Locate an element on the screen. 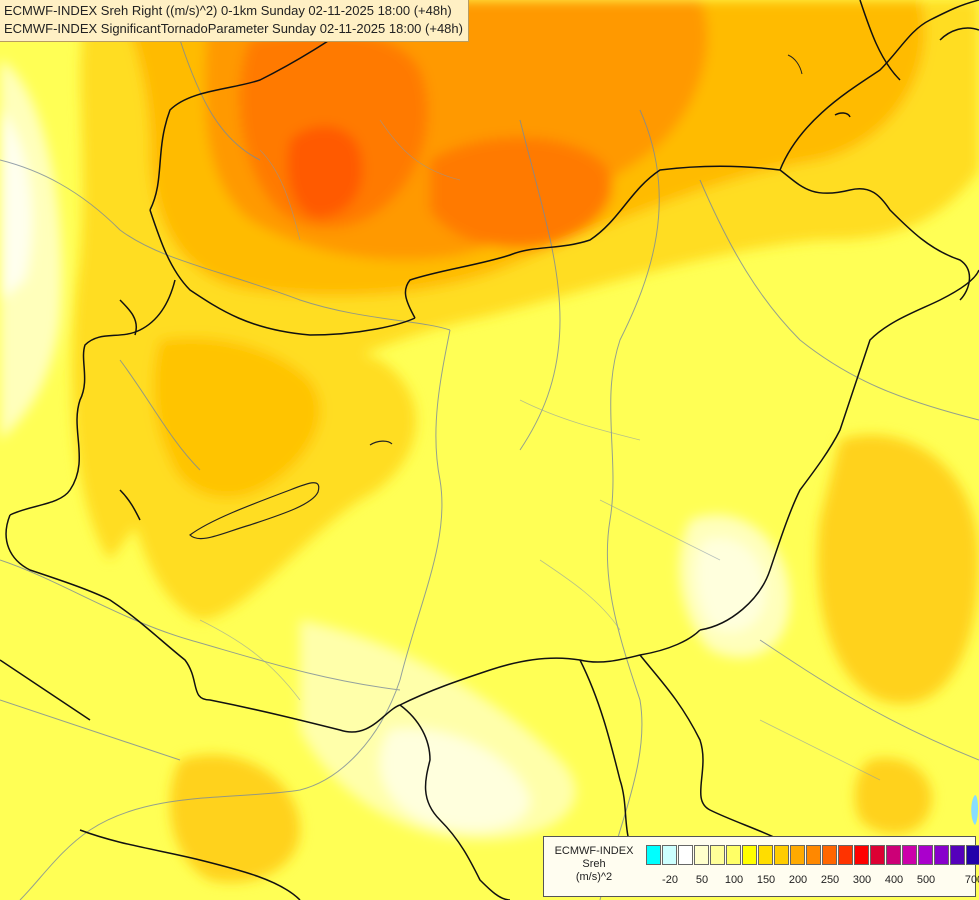 This screenshot has width=979, height=900. legend-tick-label: 250 is located at coordinates (830, 880).